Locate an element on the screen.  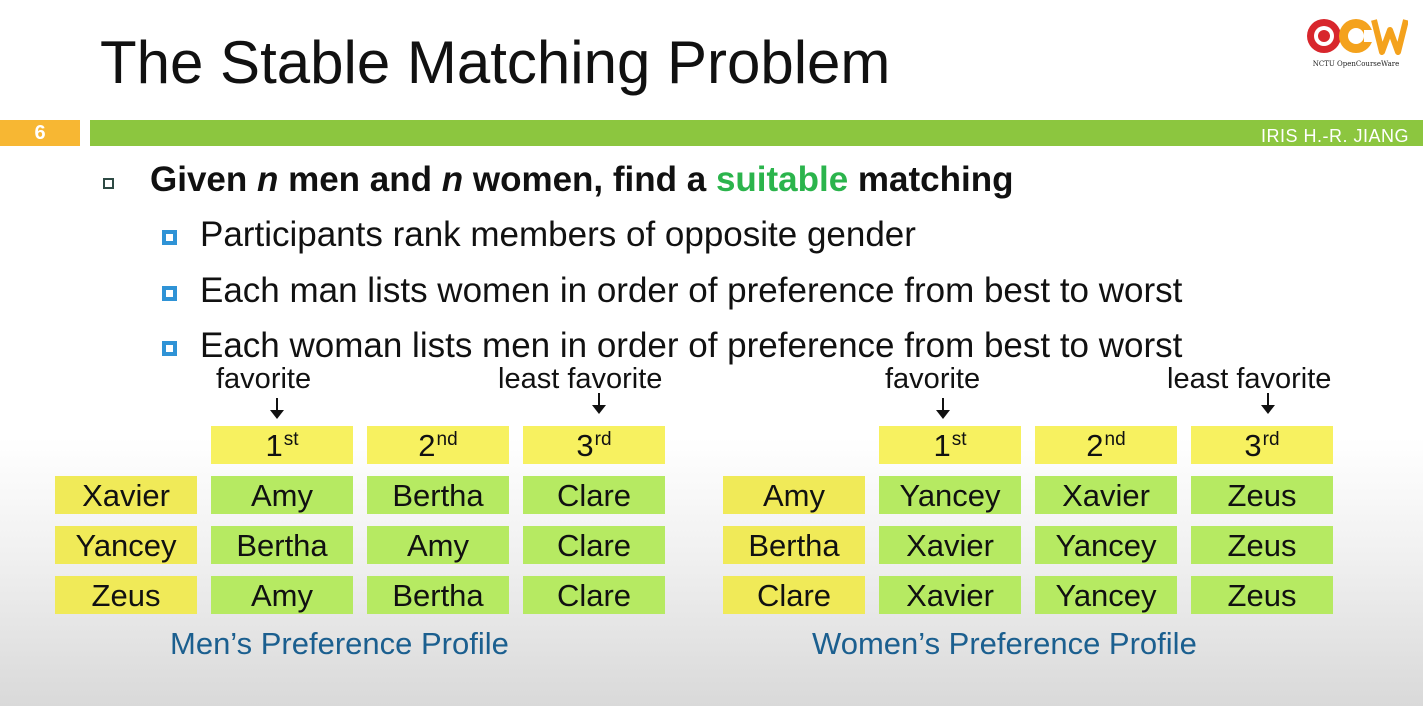
women-table-caption: Women’s Preference Profile is located at coordinates (1004, 643).